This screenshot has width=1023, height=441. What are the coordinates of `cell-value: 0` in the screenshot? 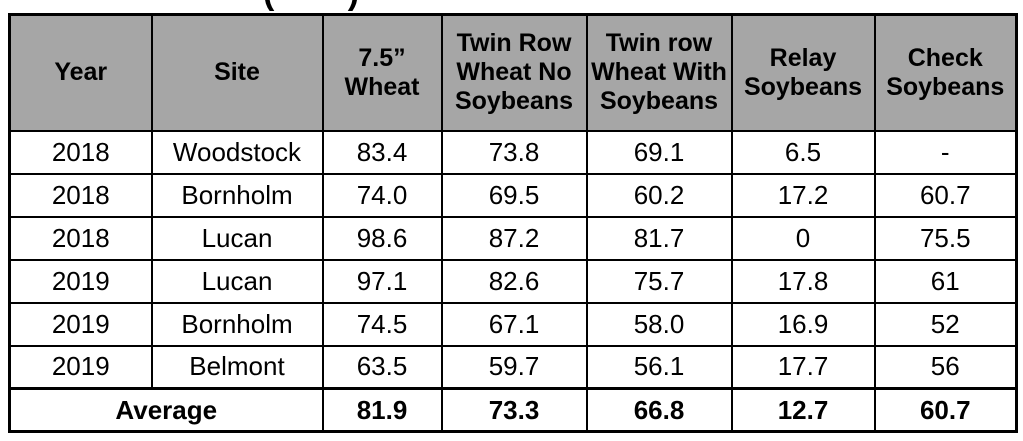 It's located at (803, 238).